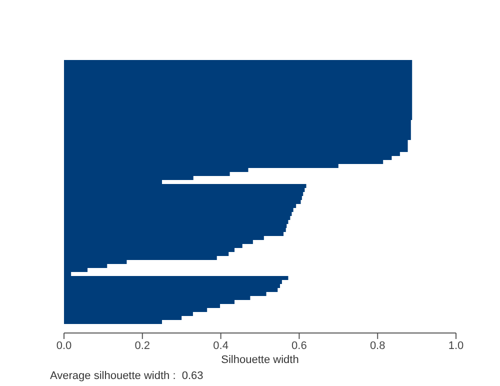 The image size is (500, 386). What do you see at coordinates (142, 346) in the screenshot?
I see `x-tick-label: 0.2` at bounding box center [142, 346].